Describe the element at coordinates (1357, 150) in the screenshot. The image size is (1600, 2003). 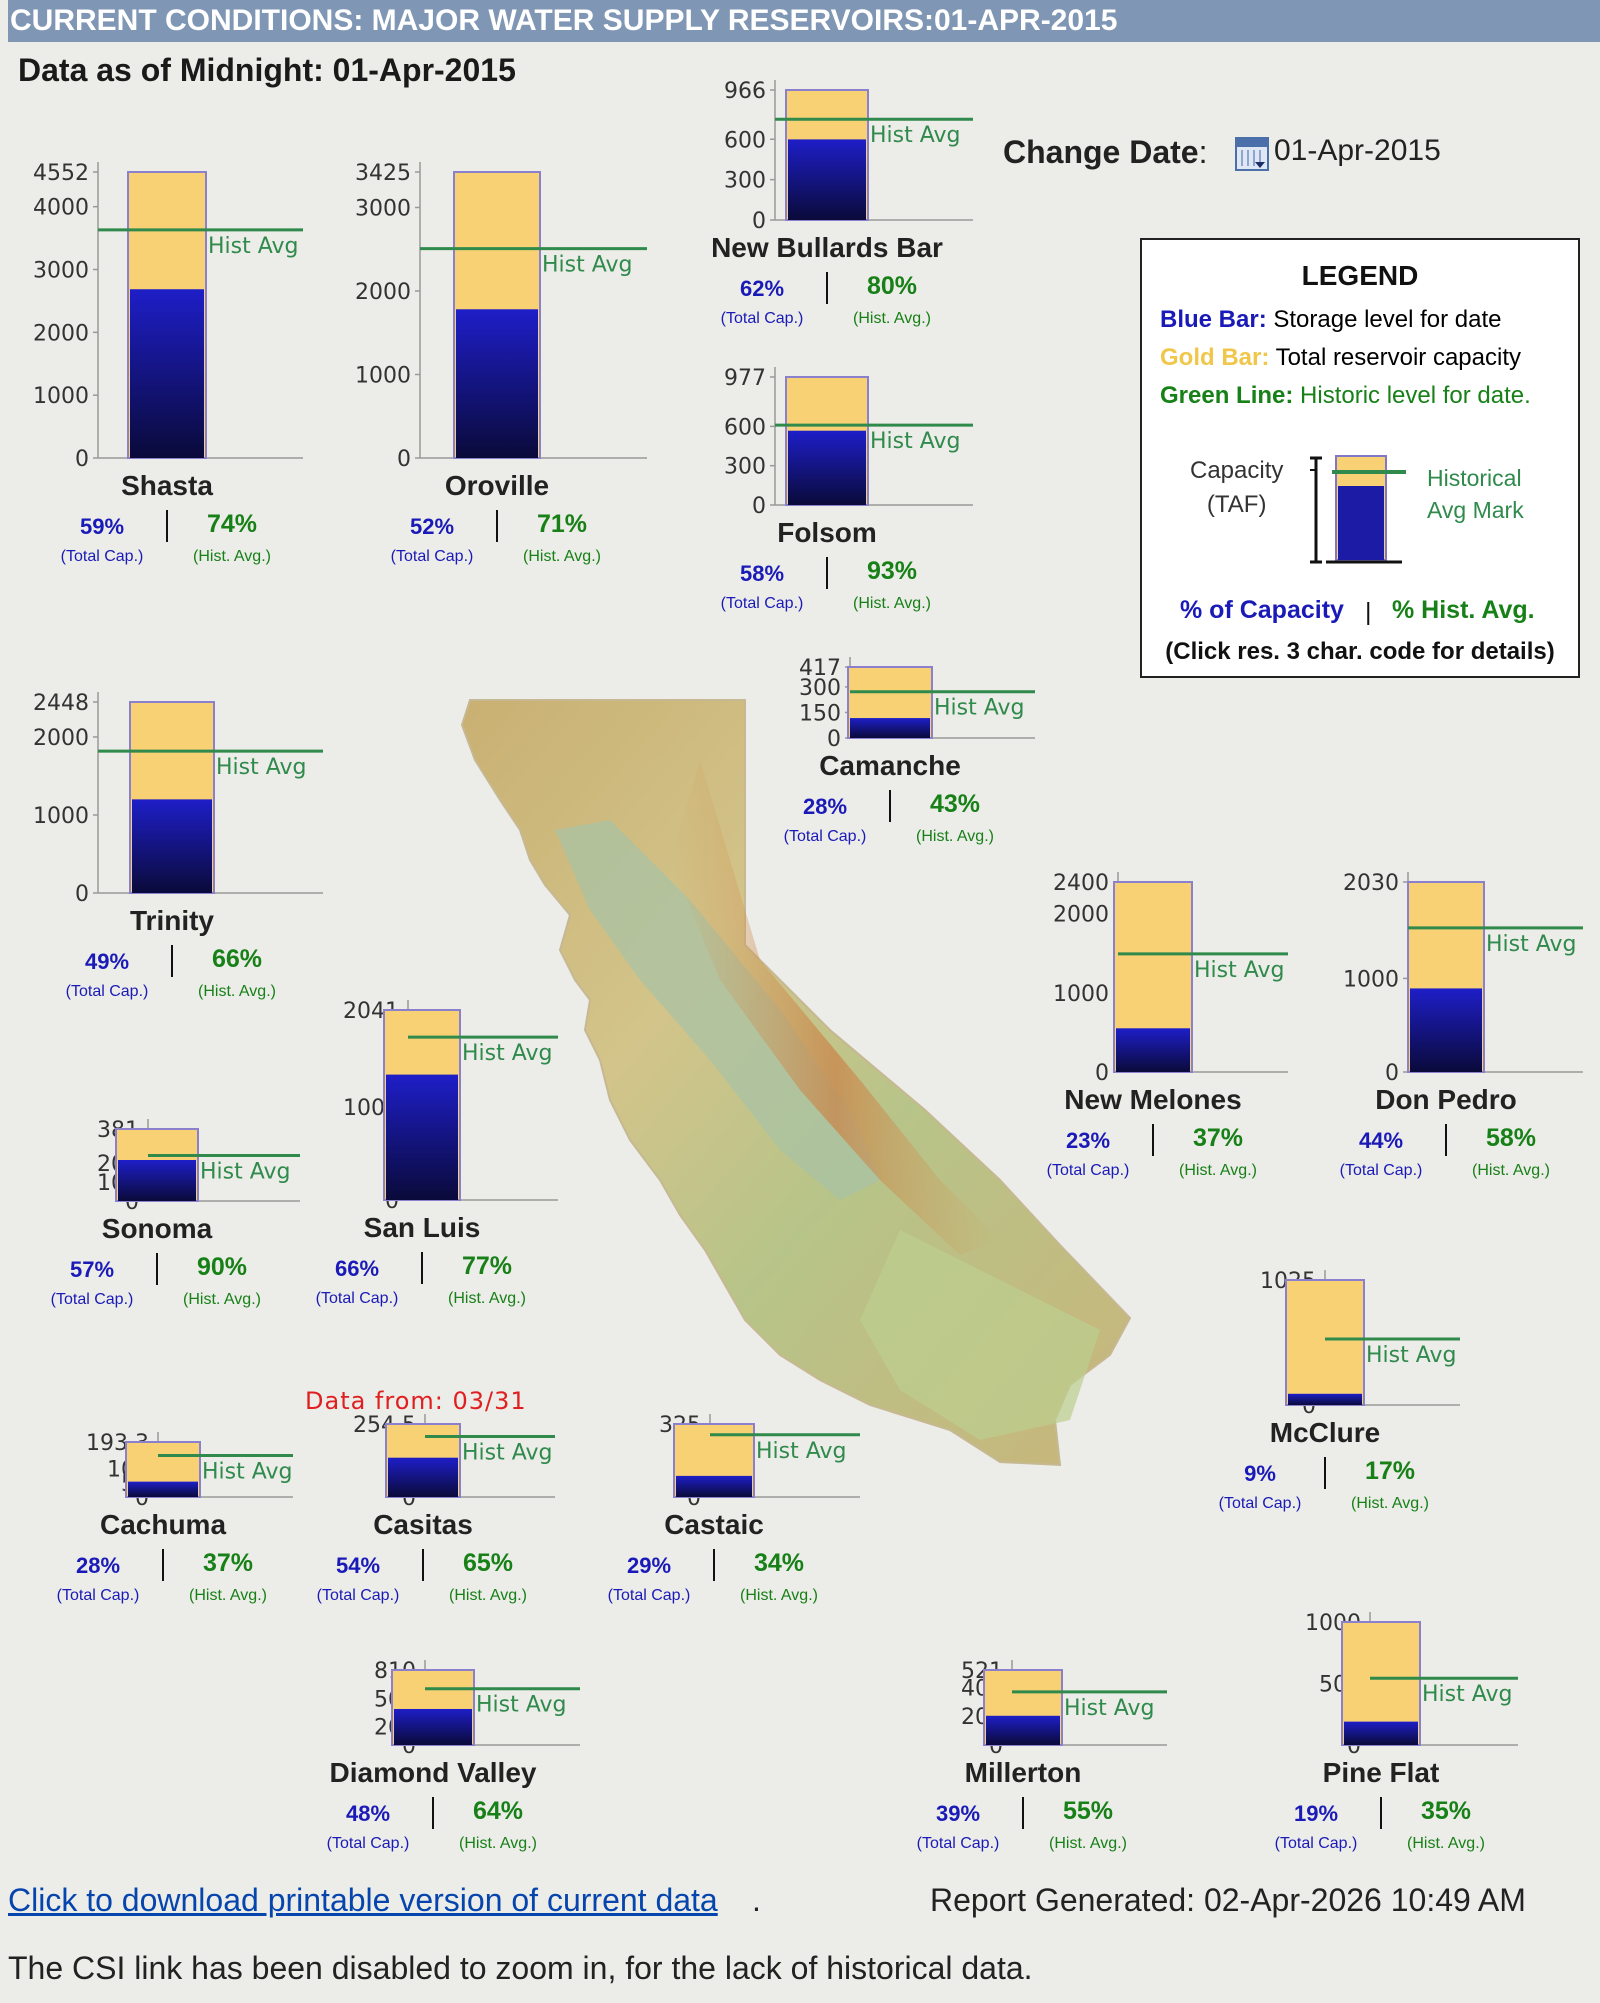
I see `change-date-value: 01-Apr-2015` at that location.